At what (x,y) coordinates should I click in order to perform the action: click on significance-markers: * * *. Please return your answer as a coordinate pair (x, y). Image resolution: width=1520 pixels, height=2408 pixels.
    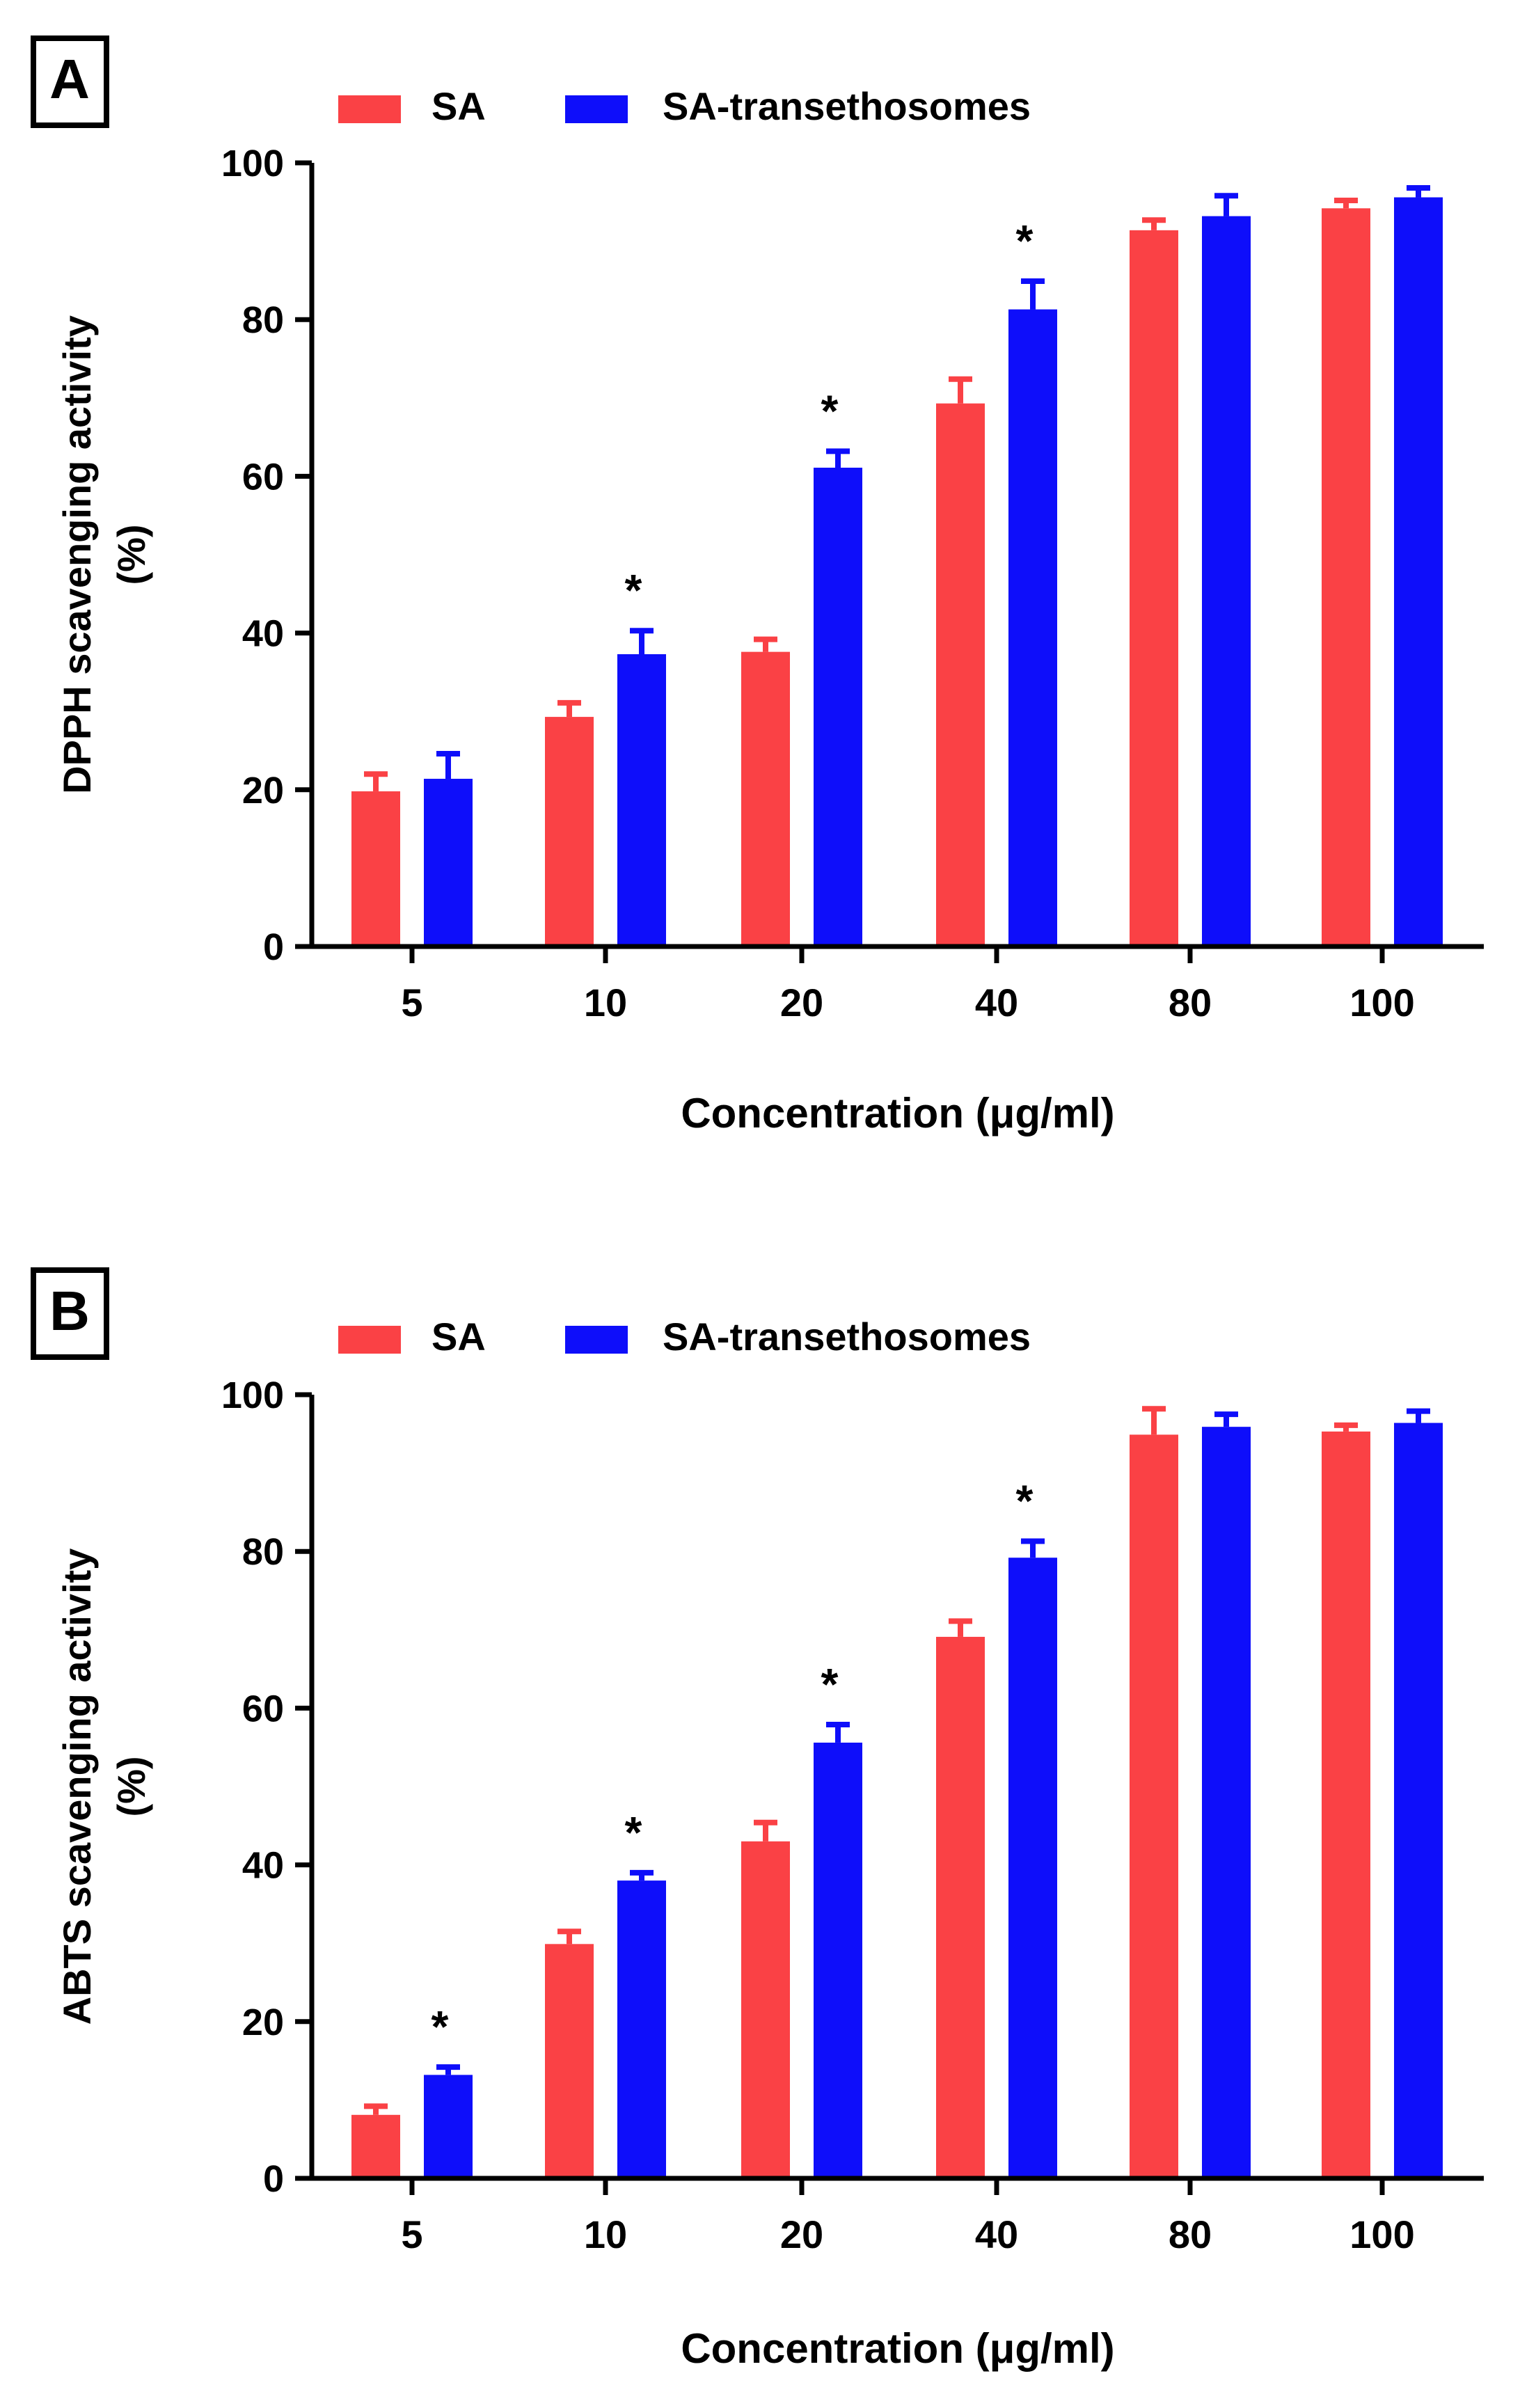
    Looking at the image, I should click on (829, 415).